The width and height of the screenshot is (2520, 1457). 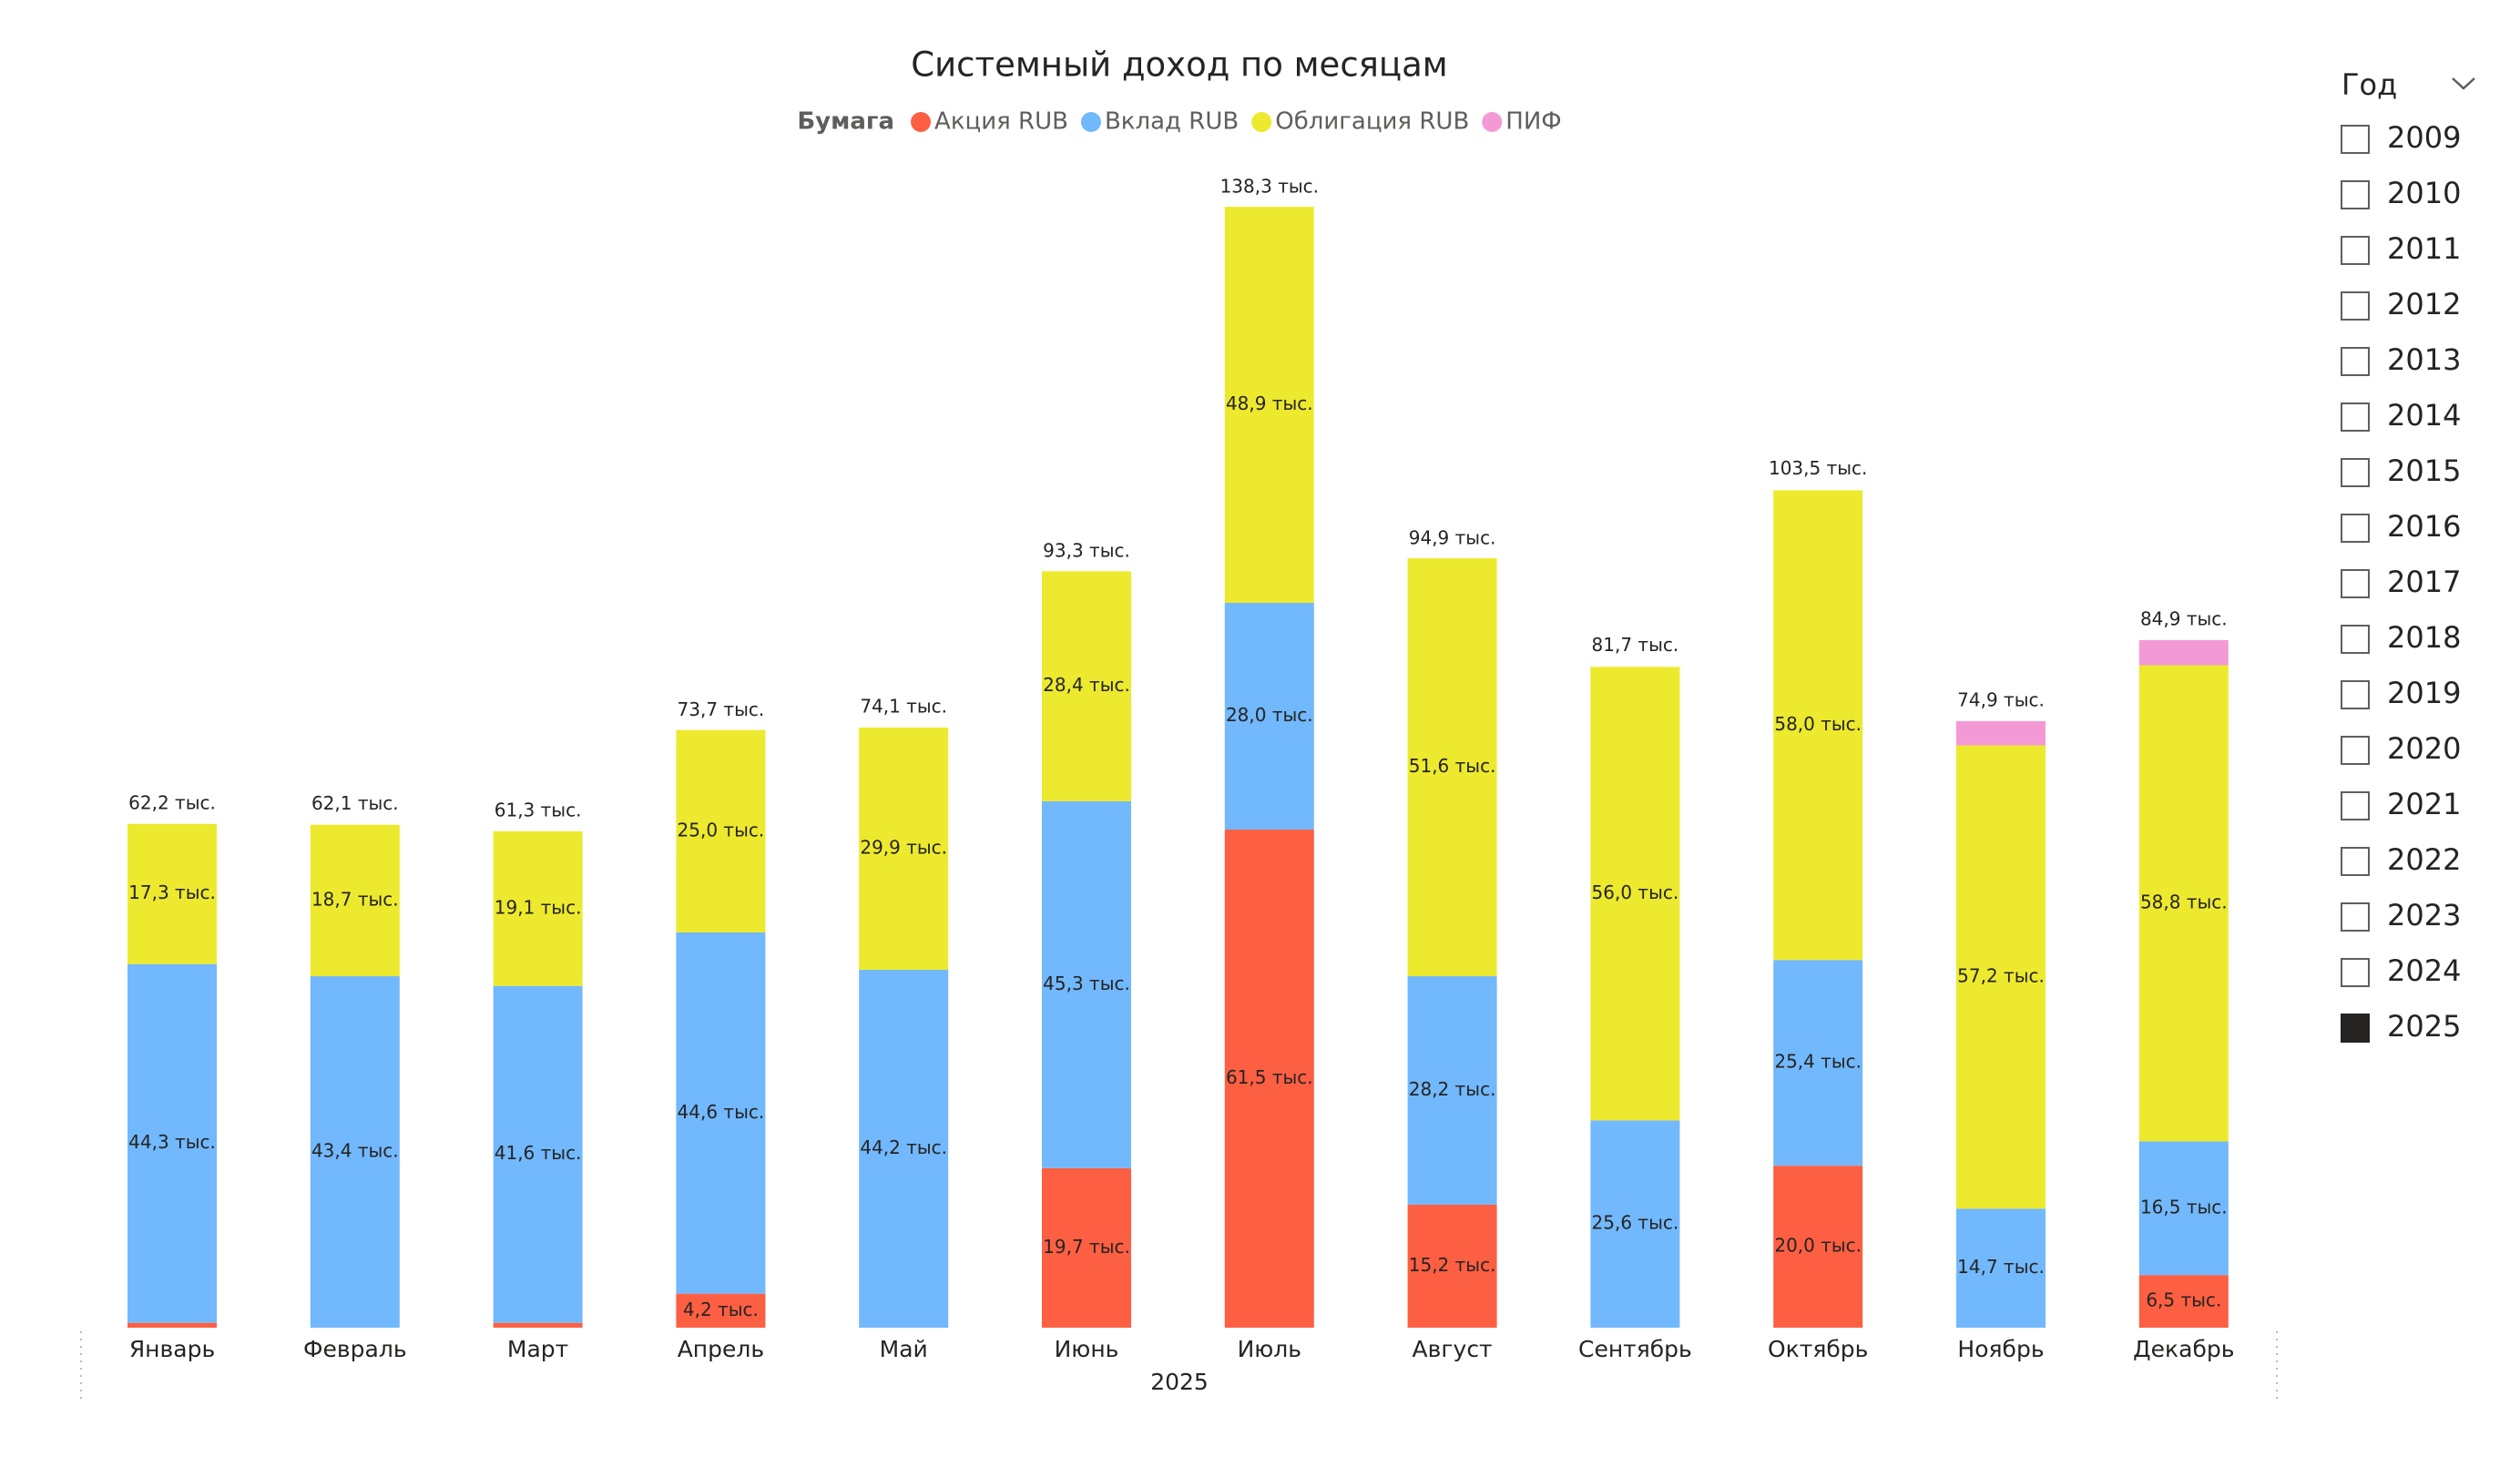 I want to click on x-tick-label: Октябрь, so click(x=1818, y=1349).